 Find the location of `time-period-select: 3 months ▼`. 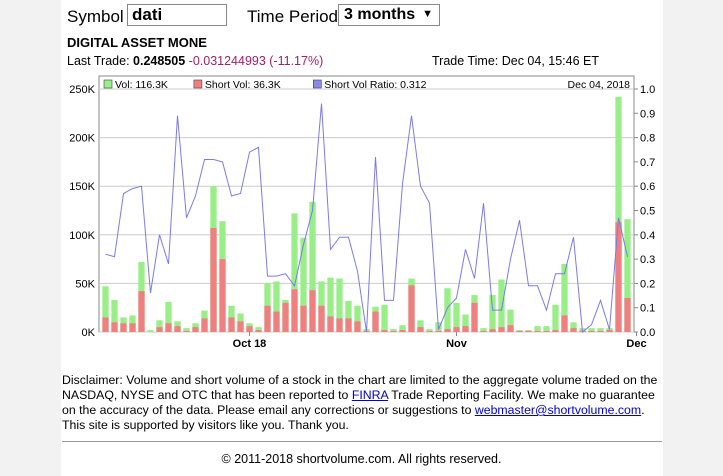

time-period-select: 3 months ▼ is located at coordinates (389, 15).